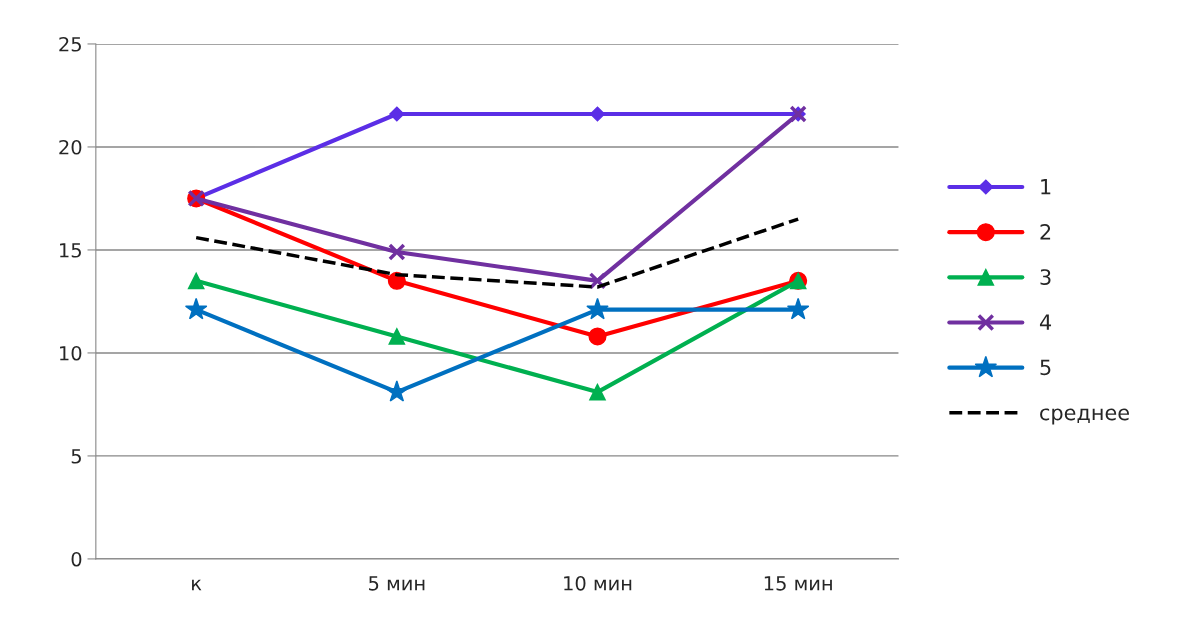  Describe the element at coordinates (76, 456) in the screenshot. I see `y-tick-label: 5` at that location.